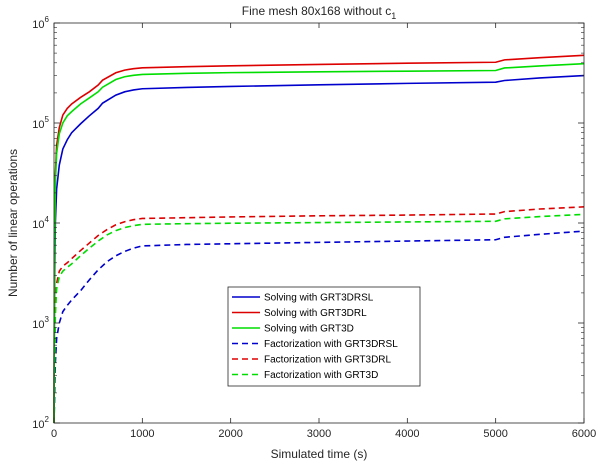  I want to click on y-tick-label: 10⁵, so click(40, 123).